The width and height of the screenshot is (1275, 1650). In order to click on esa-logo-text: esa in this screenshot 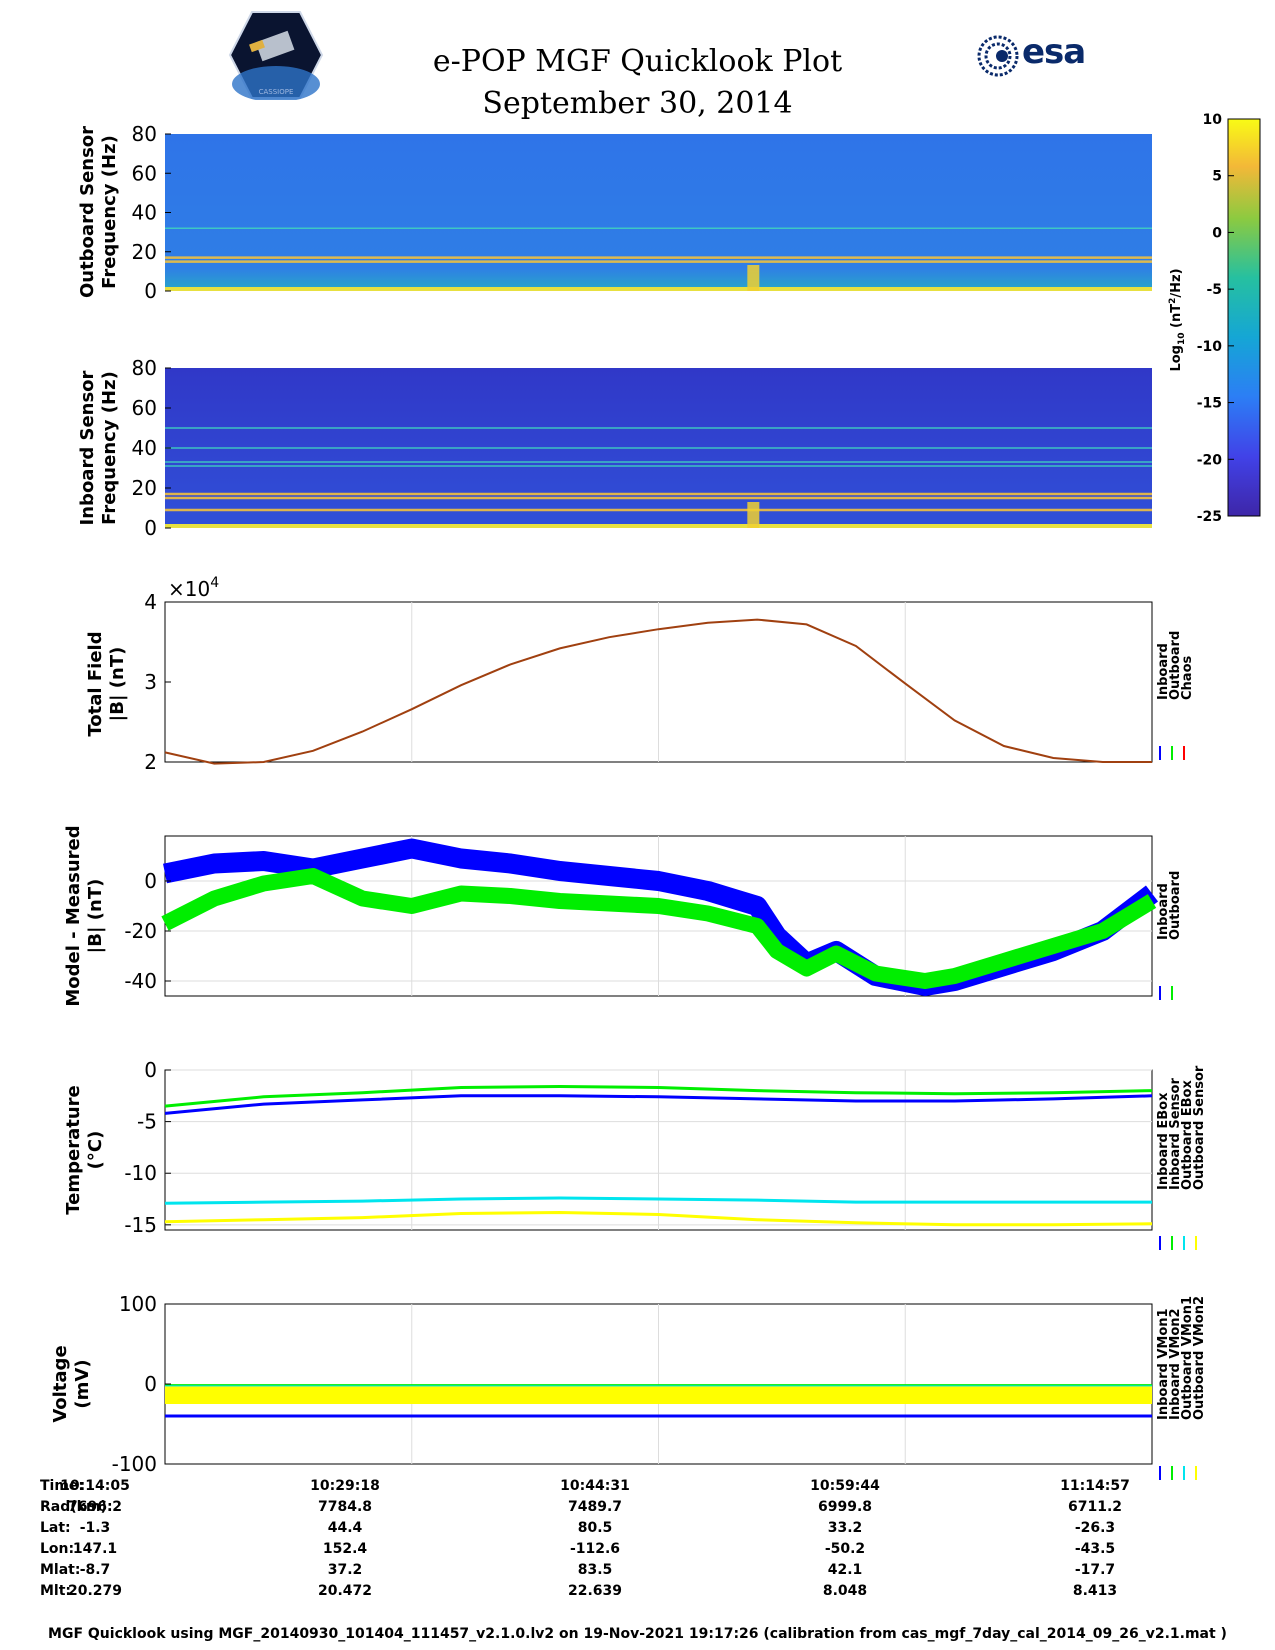, I will do `click(1054, 52)`.